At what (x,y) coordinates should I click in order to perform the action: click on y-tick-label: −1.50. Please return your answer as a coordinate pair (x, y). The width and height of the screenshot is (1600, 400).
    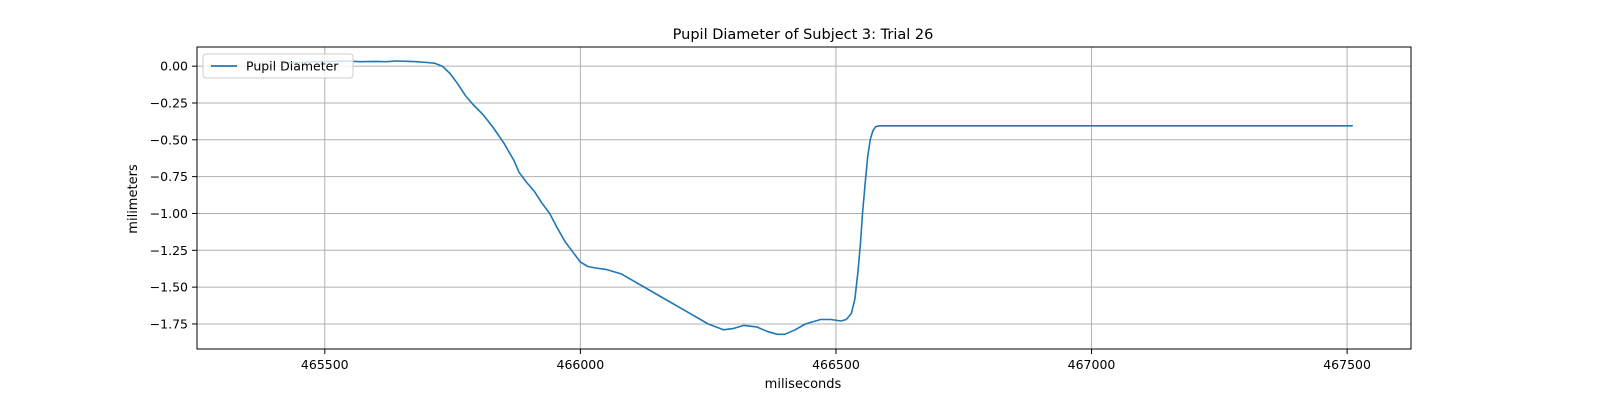
    Looking at the image, I should click on (169, 287).